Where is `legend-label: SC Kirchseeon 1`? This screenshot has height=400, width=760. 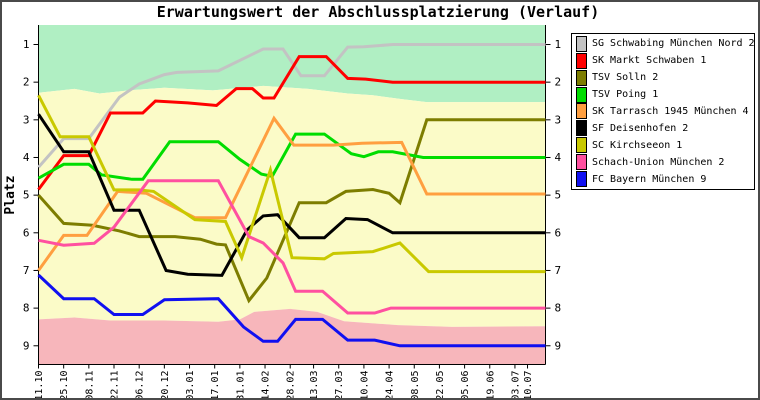 legend-label: SC Kirchseeon 1 is located at coordinates (637, 145).